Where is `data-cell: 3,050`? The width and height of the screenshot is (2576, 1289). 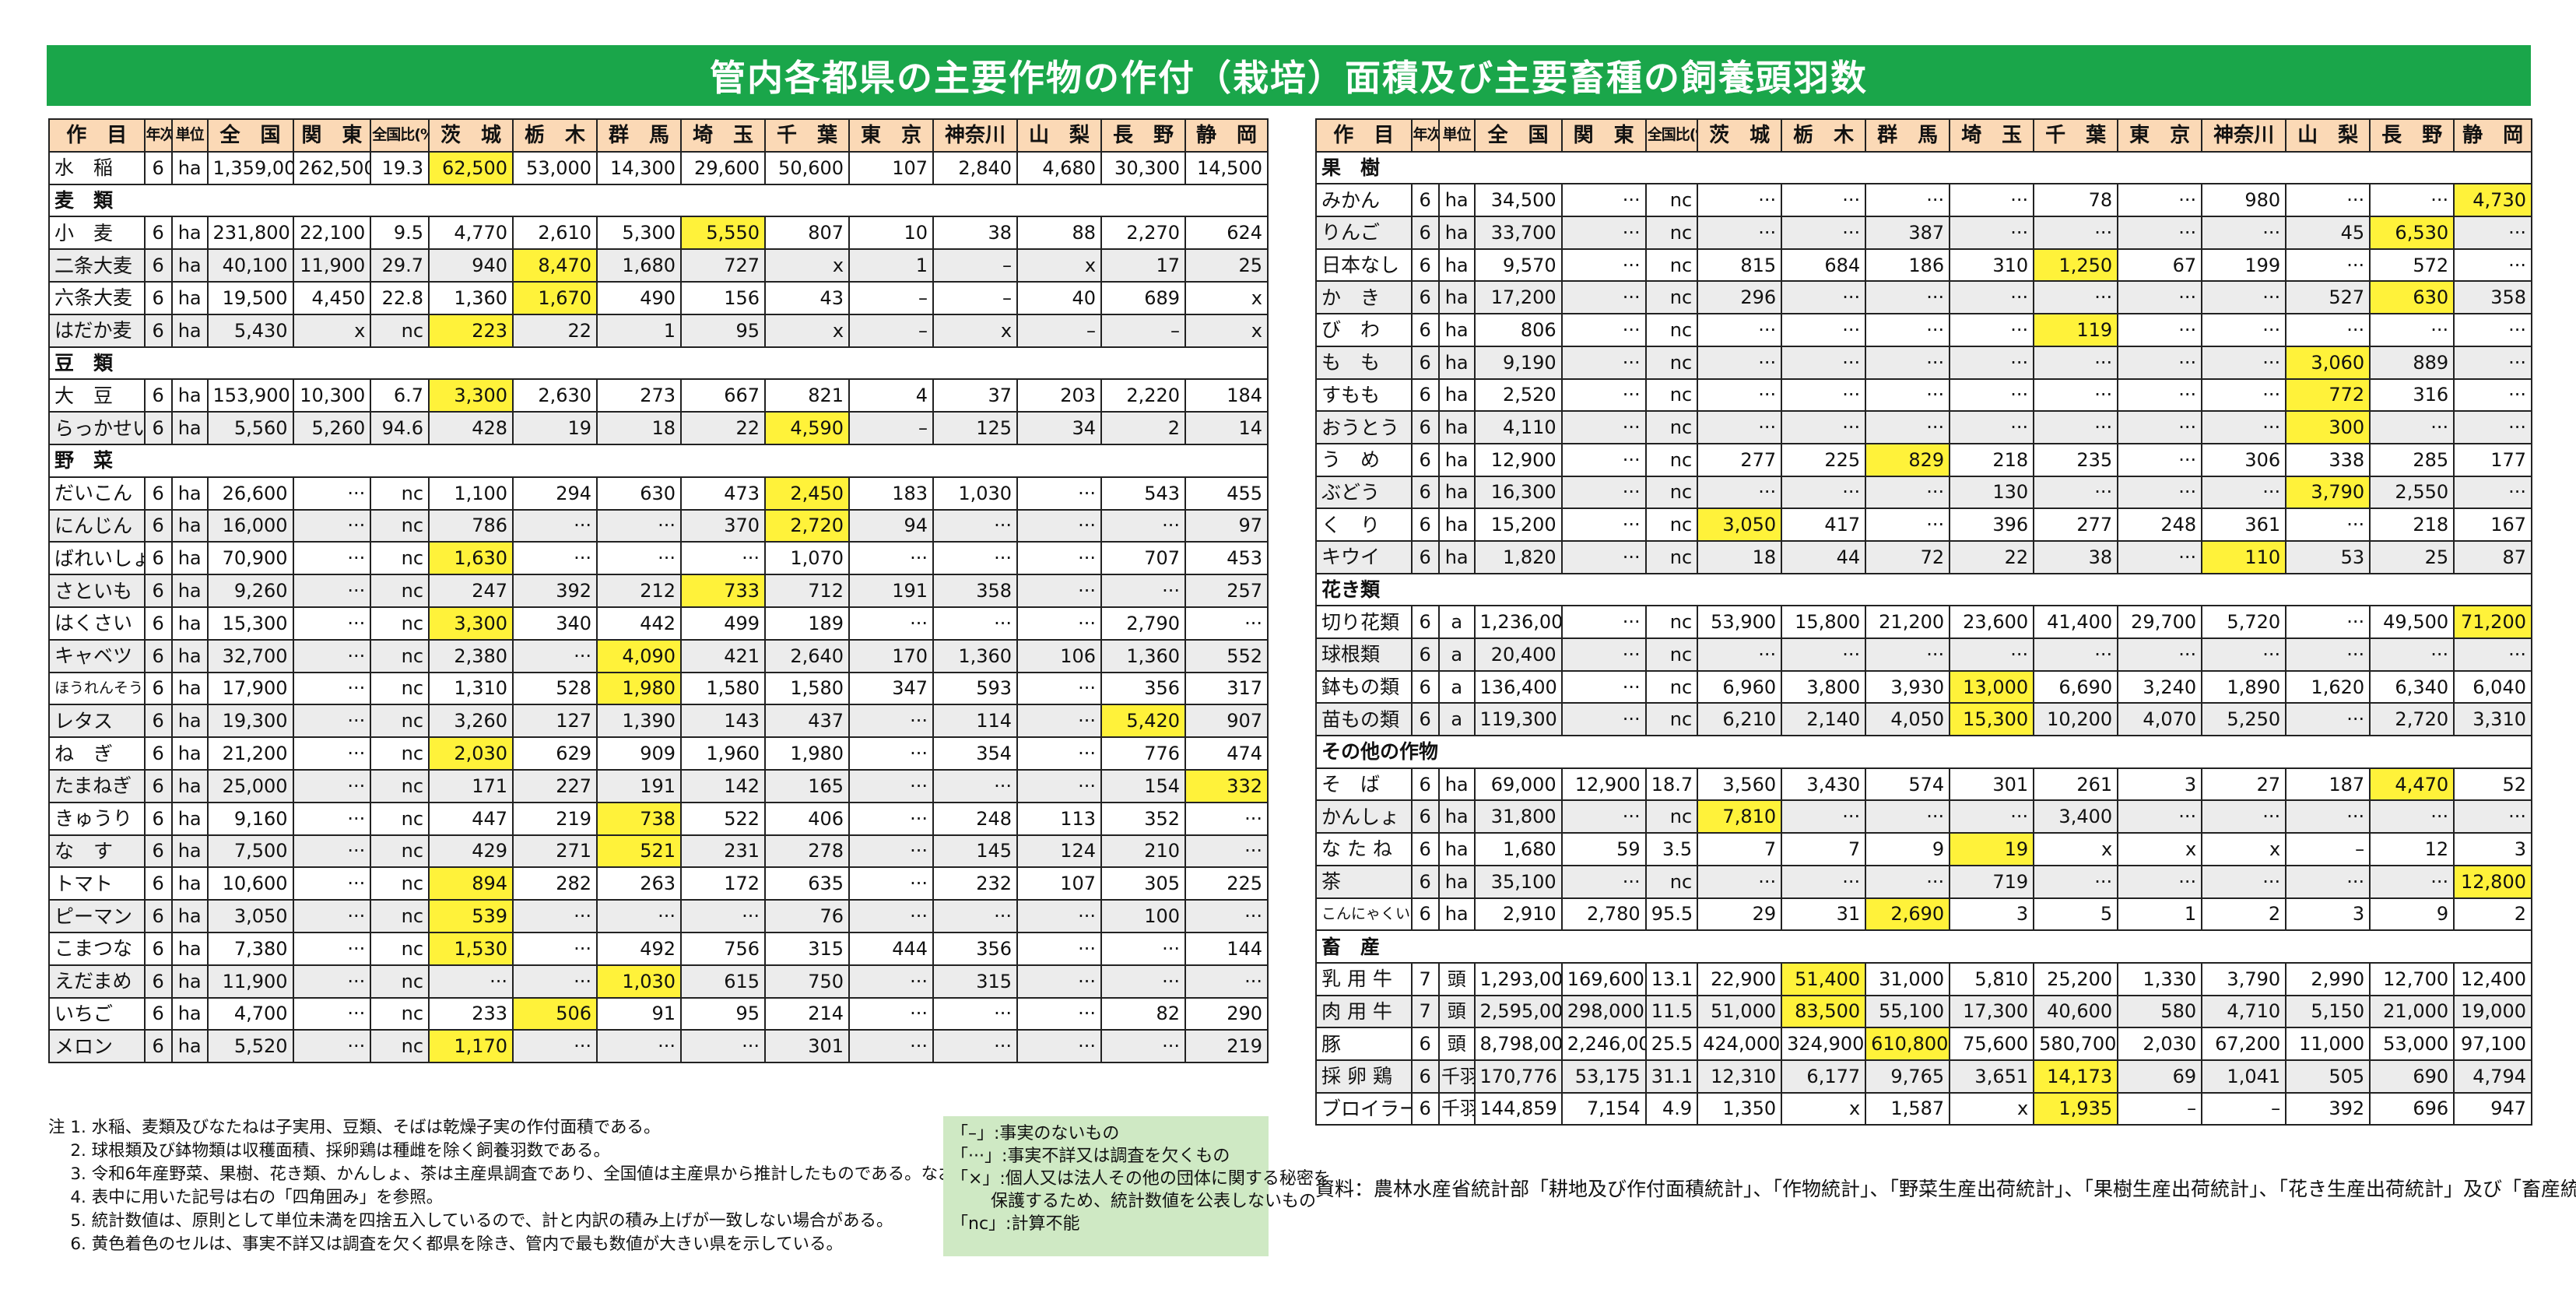 data-cell: 3,050 is located at coordinates (250, 916).